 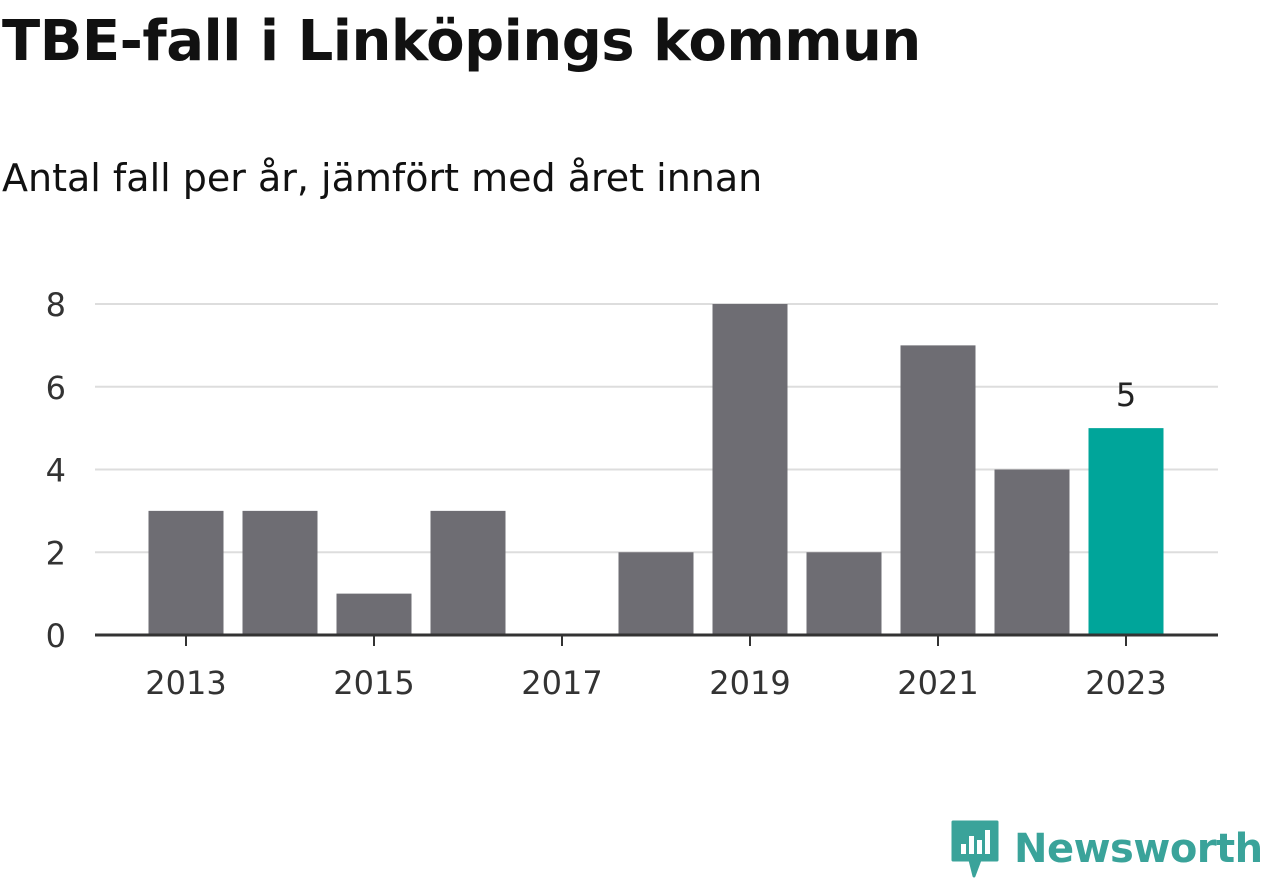 I want to click on bar-2021, so click(x=938, y=490).